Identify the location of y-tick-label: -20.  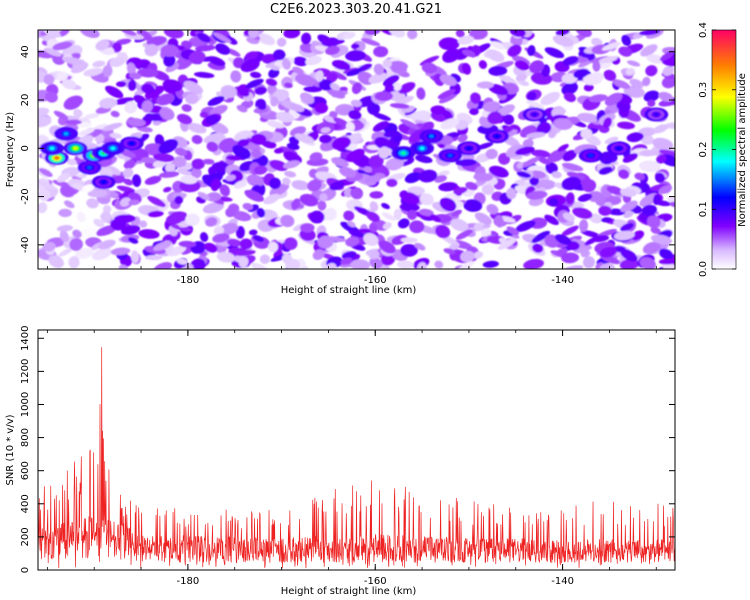
(25, 196).